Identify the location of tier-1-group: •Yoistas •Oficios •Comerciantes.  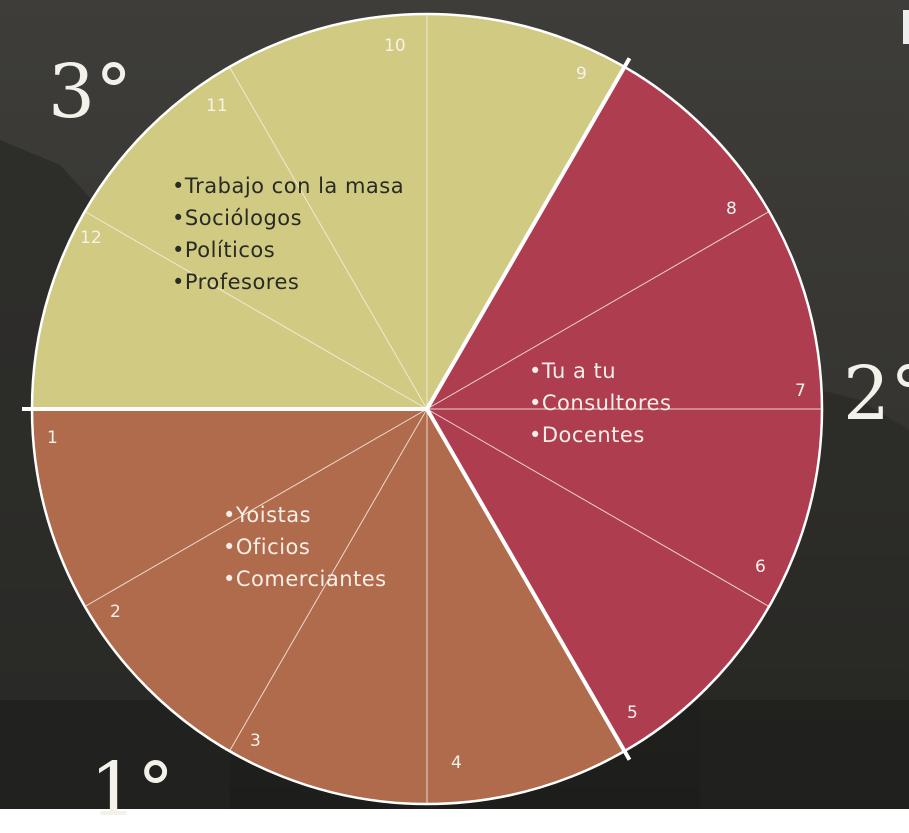
(305, 547).